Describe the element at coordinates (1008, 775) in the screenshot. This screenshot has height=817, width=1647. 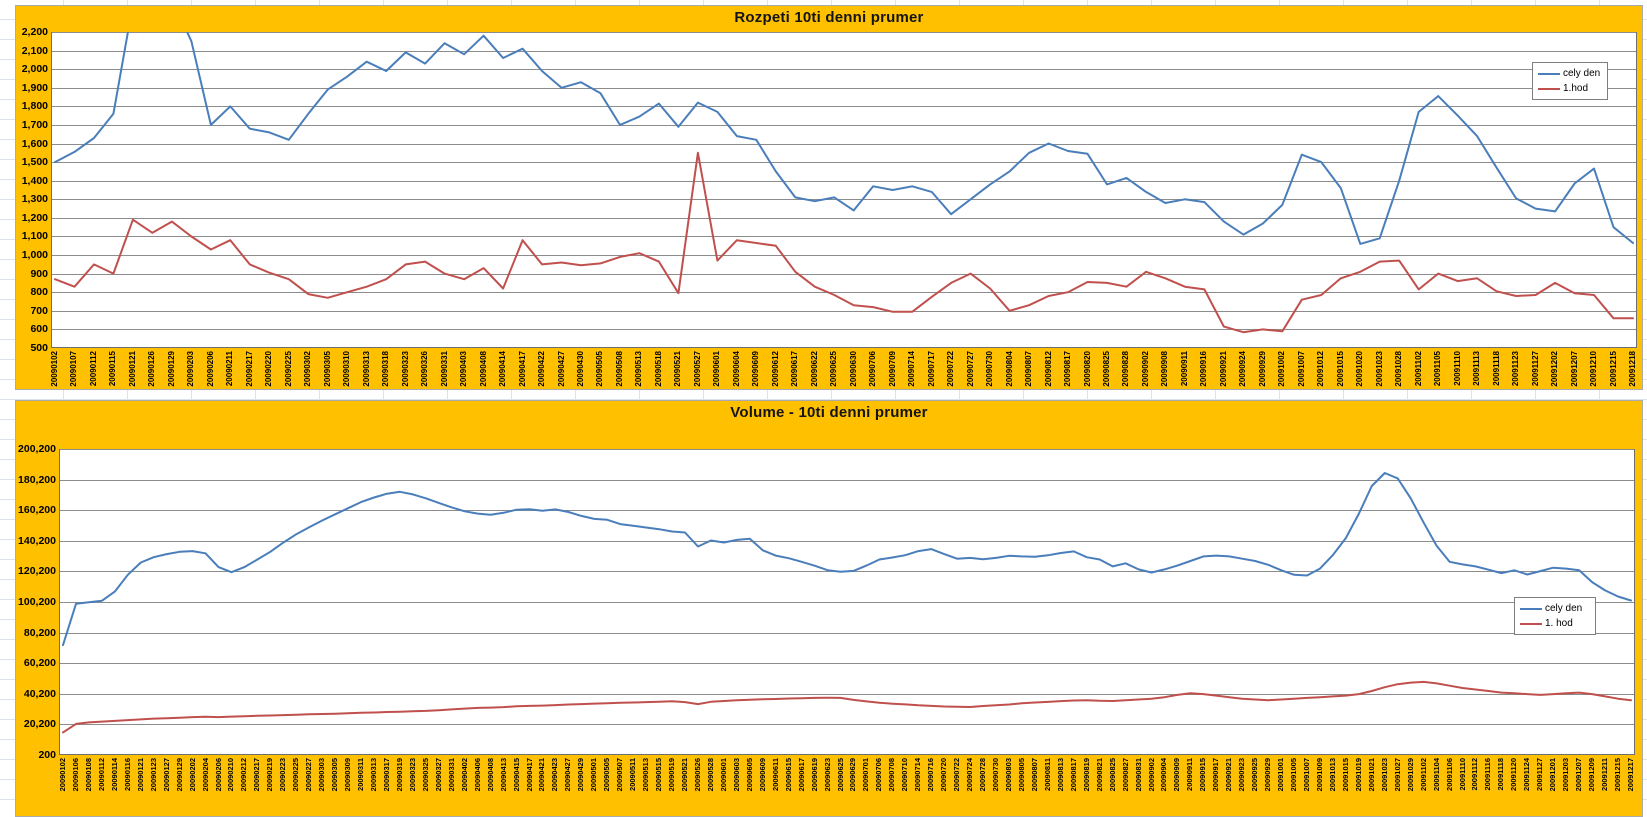
I see `x-tick-label: 20090803` at that location.